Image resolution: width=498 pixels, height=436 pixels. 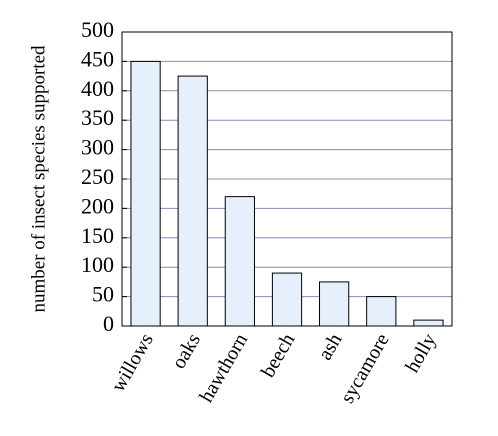 What do you see at coordinates (108, 323) in the screenshot?
I see `y-tick-label: 0` at bounding box center [108, 323].